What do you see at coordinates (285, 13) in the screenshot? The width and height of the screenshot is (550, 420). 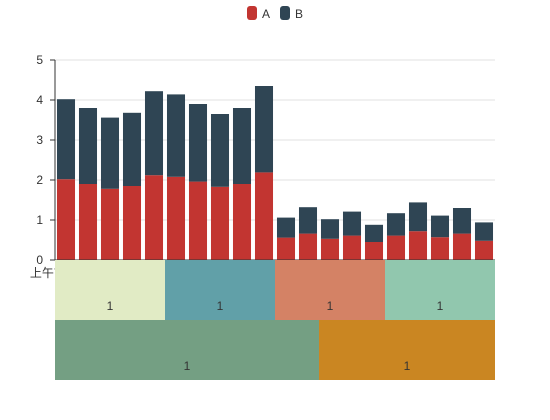 I see `legend-swatch-B` at bounding box center [285, 13].